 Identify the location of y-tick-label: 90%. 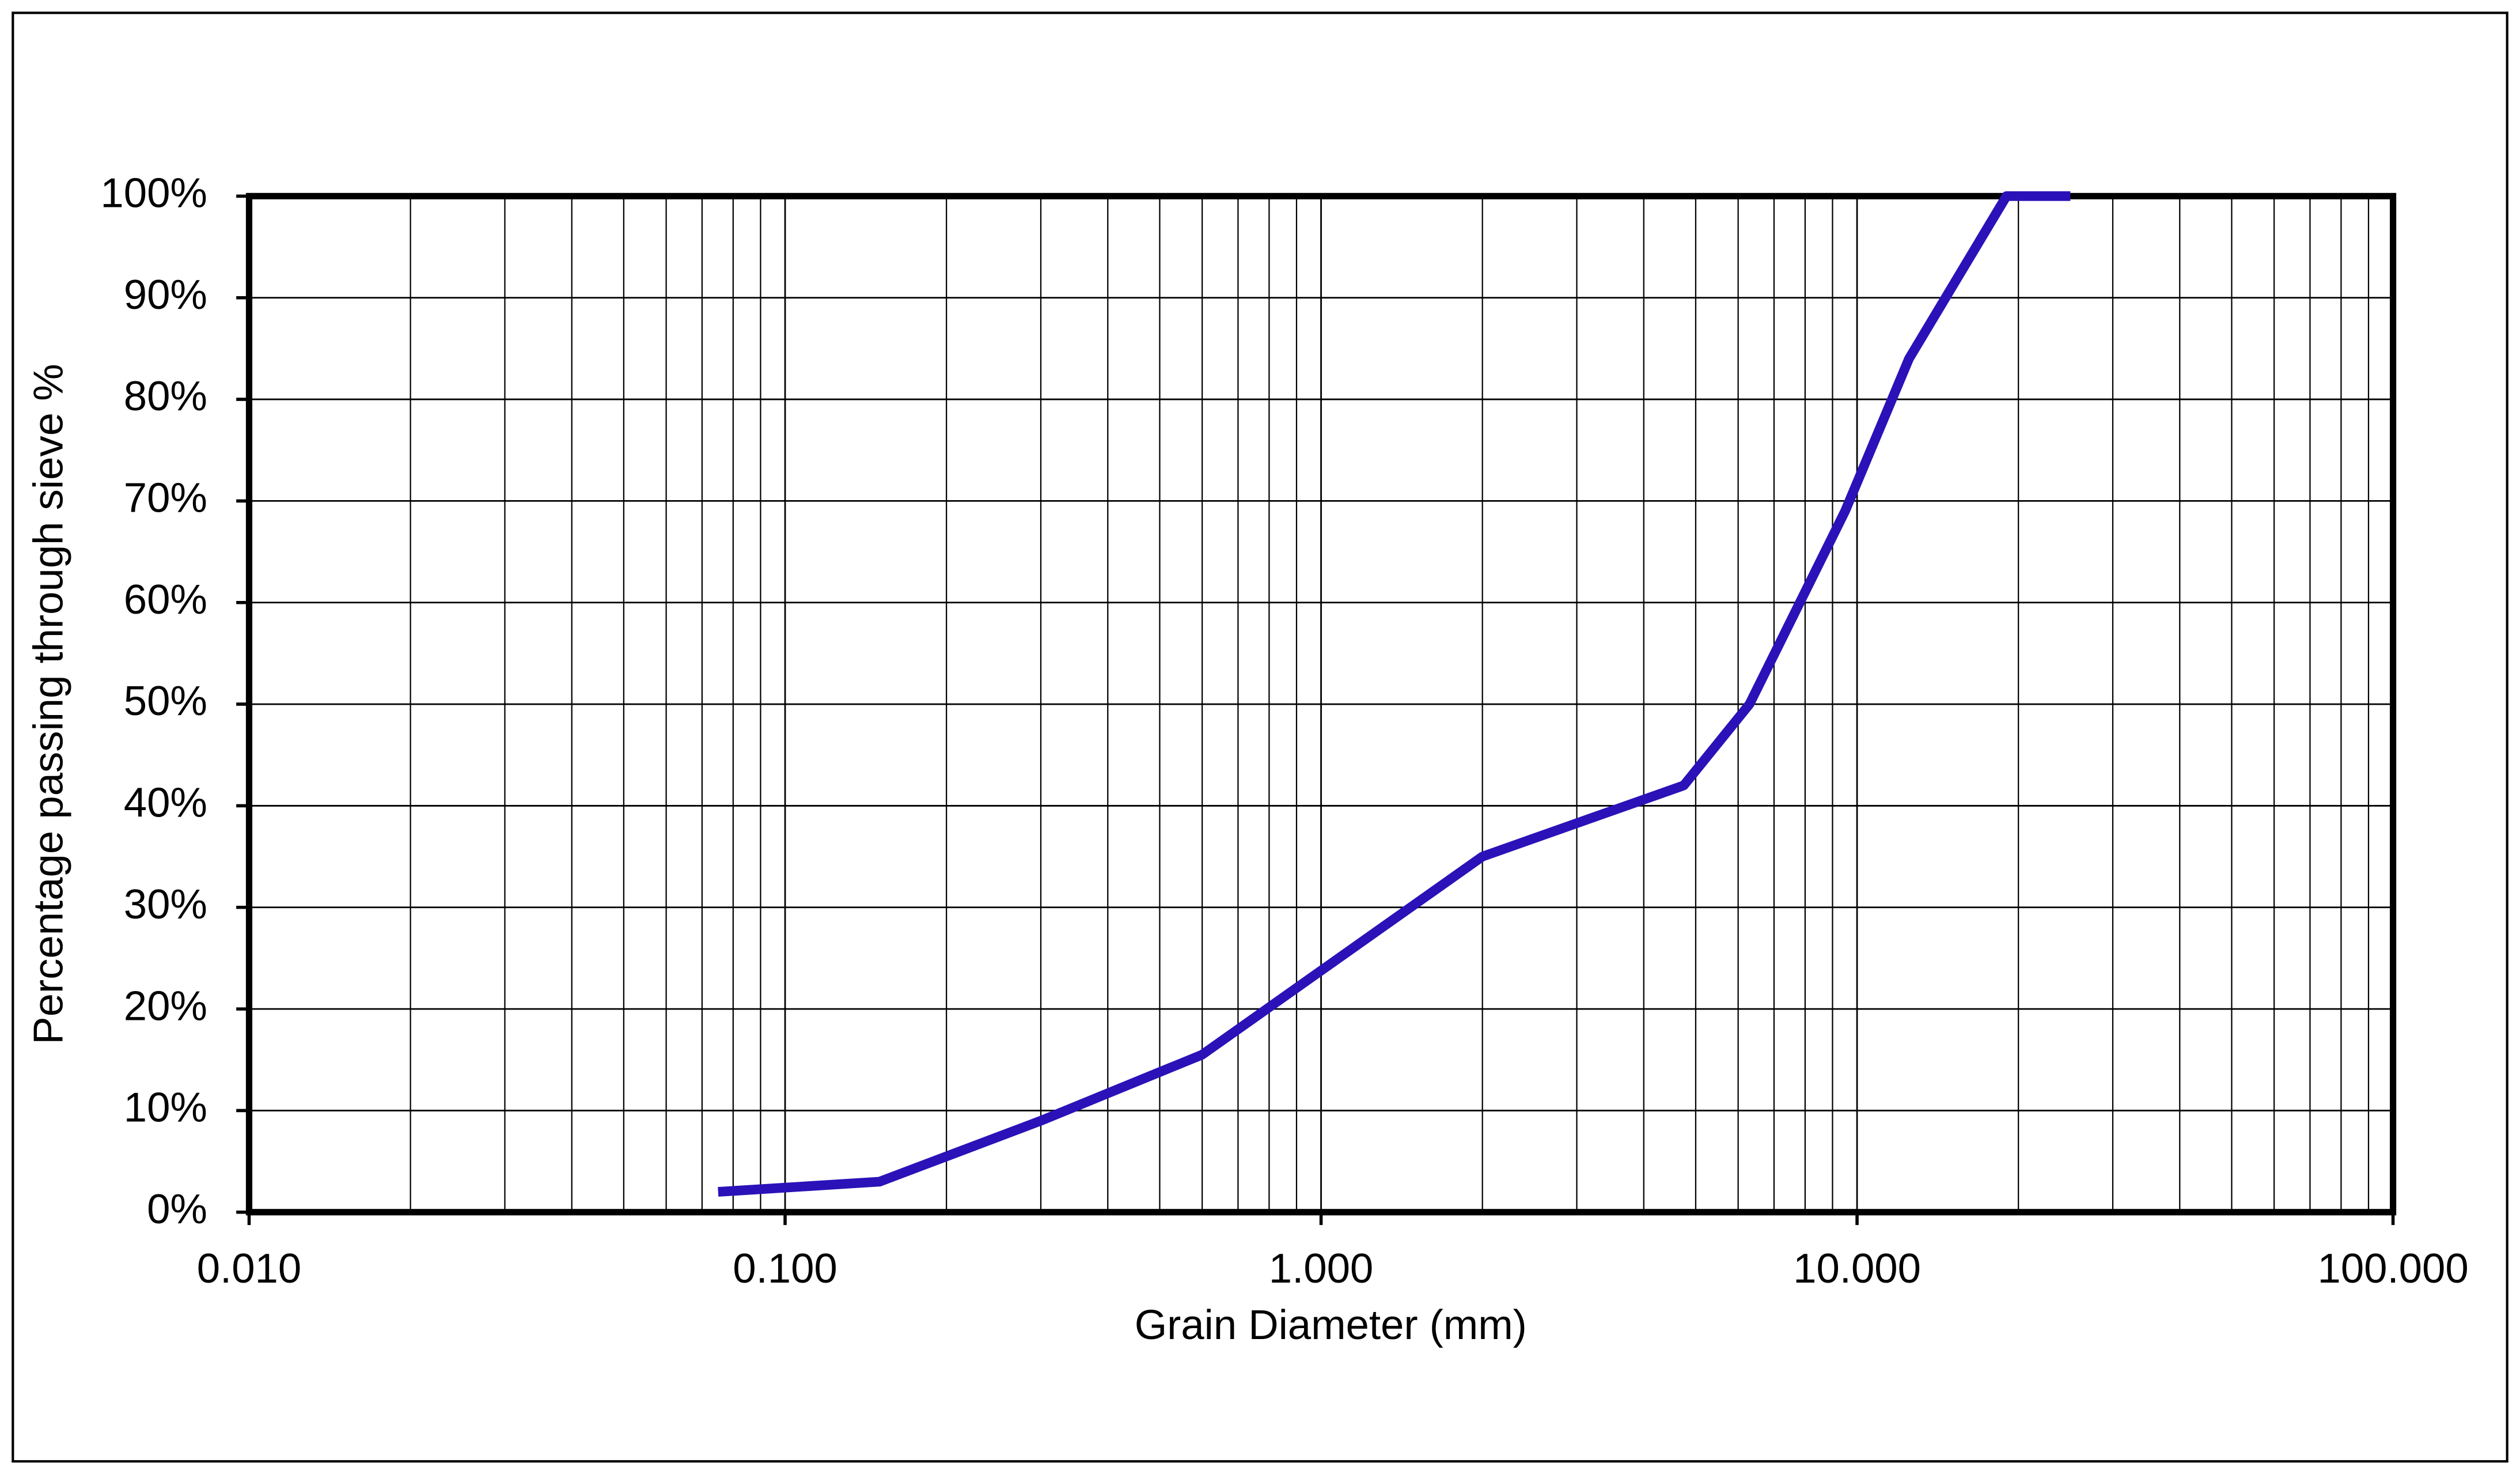
(165, 295).